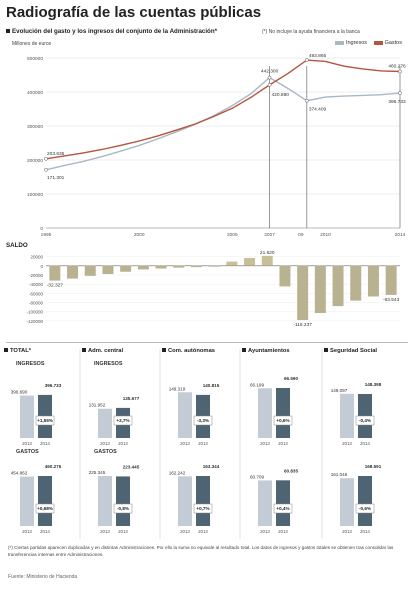  I want to click on data-label: 442.300, so click(270, 72).